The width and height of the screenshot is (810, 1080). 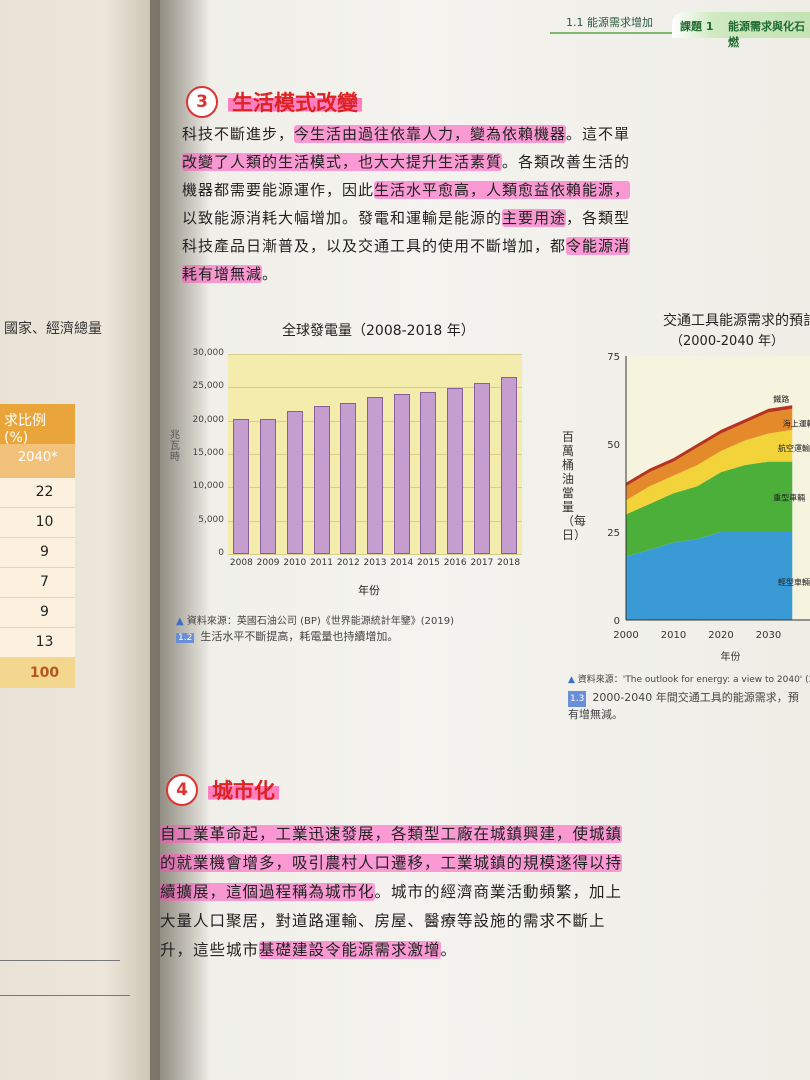 What do you see at coordinates (781, 399) in the screenshot?
I see `chart2-series-label: 鐵路` at bounding box center [781, 399].